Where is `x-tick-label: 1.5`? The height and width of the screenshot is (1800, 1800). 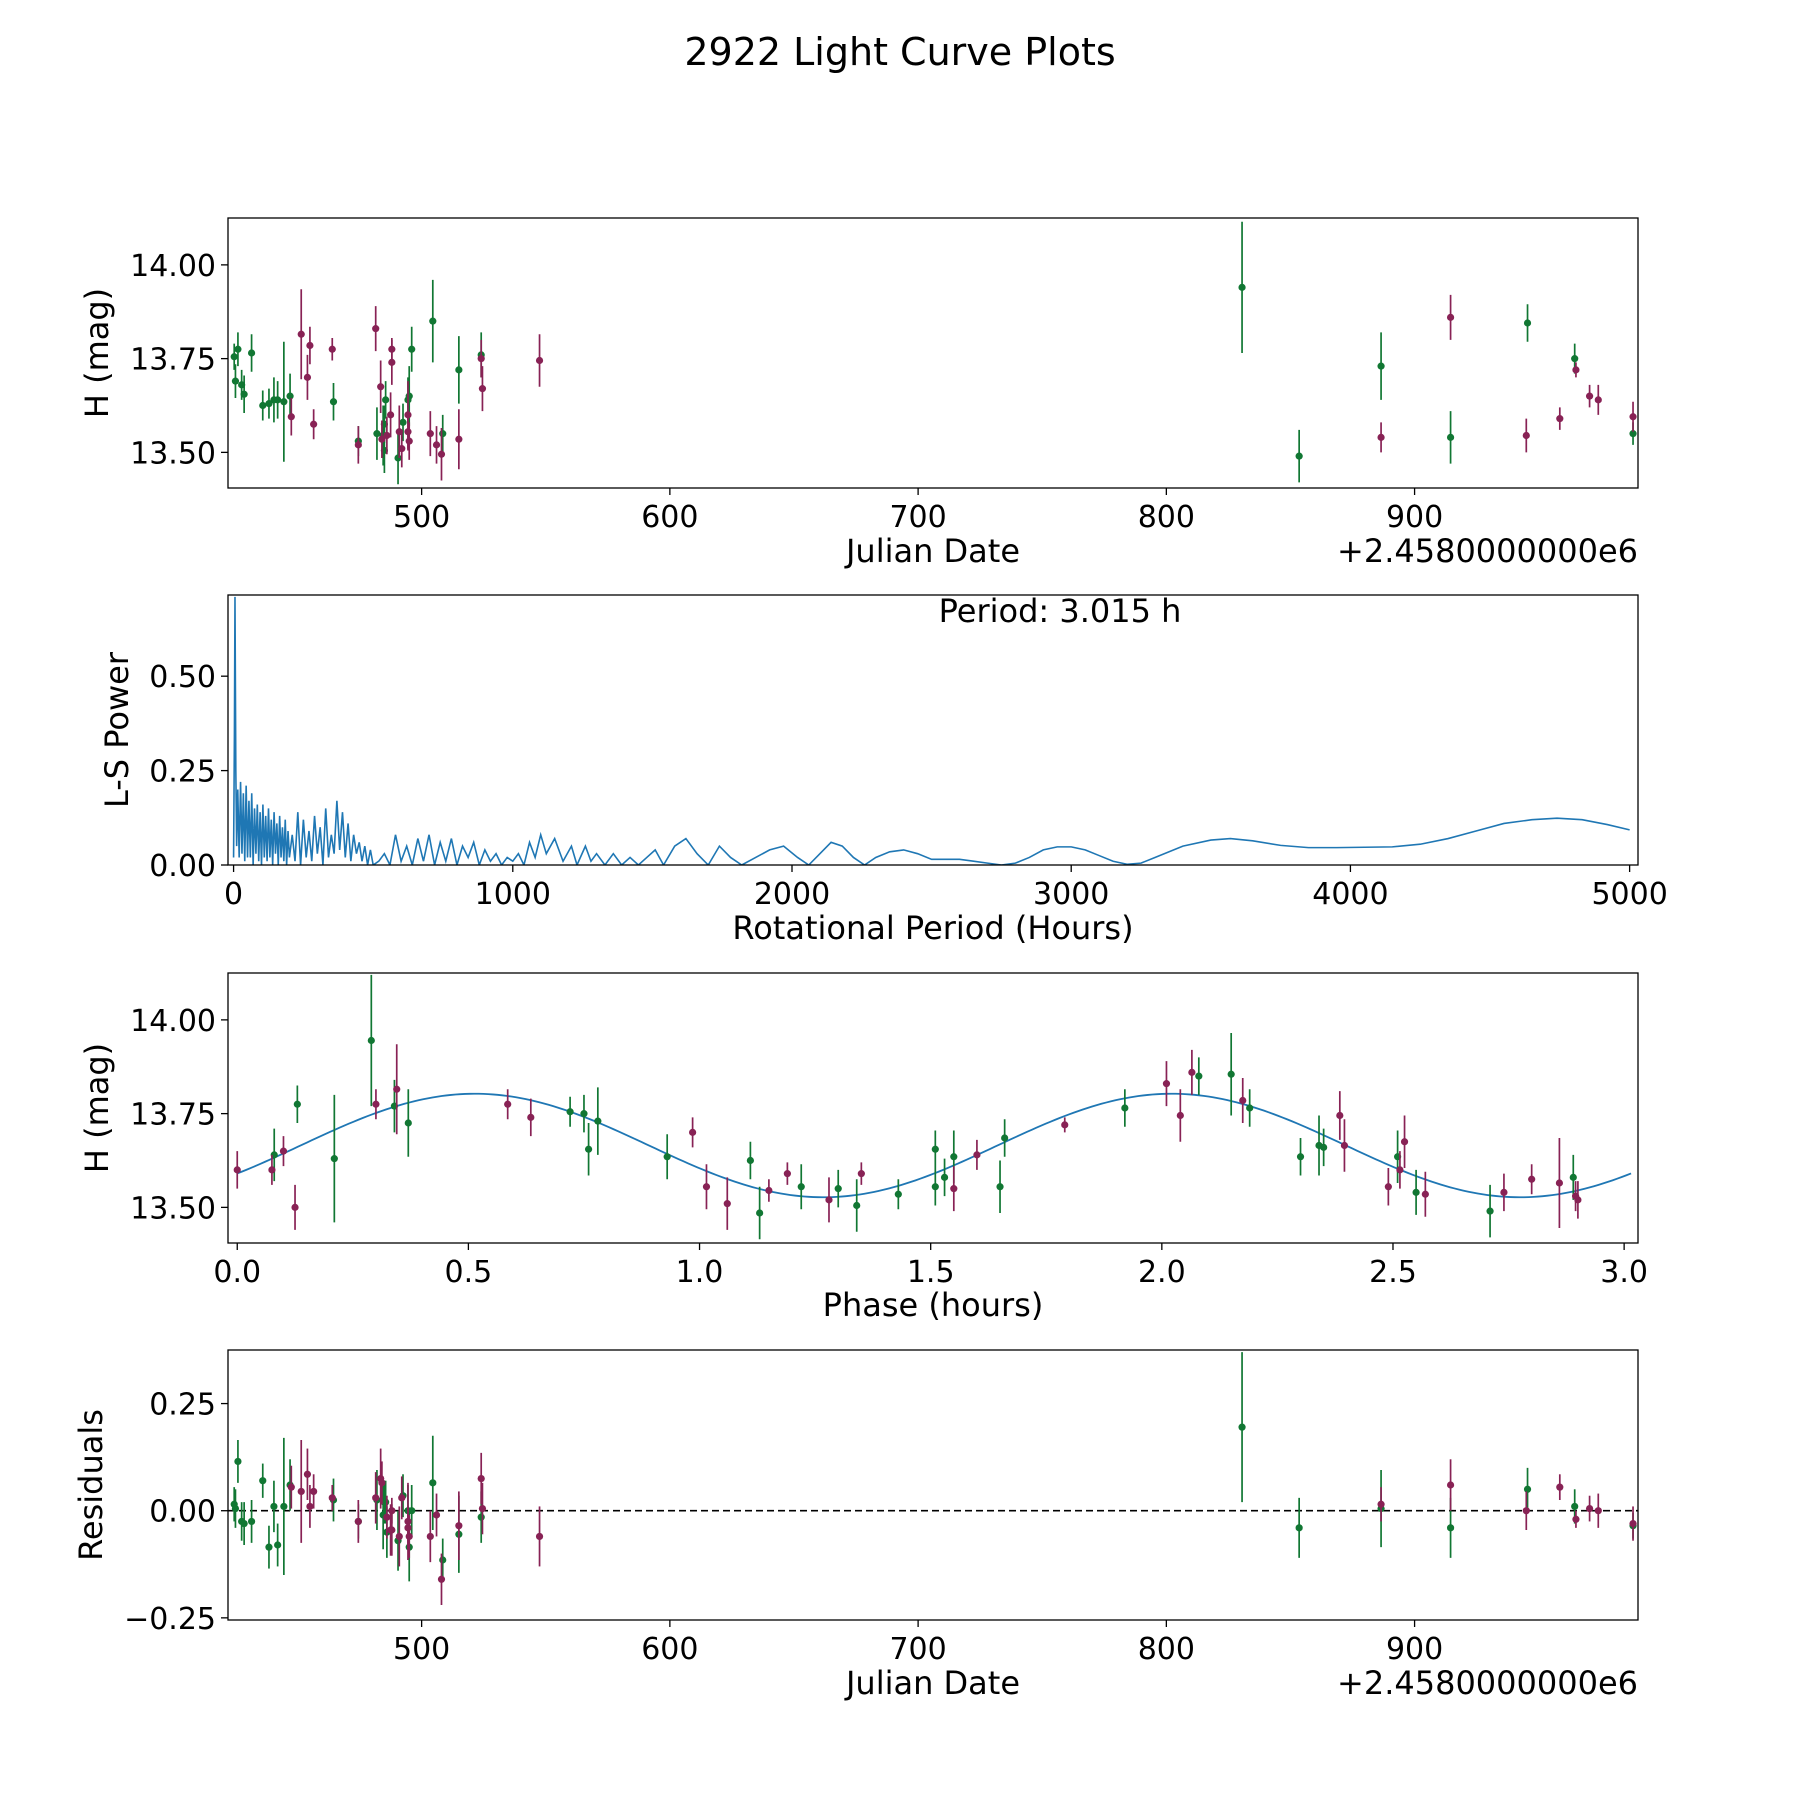 x-tick-label: 1.5 is located at coordinates (931, 1272).